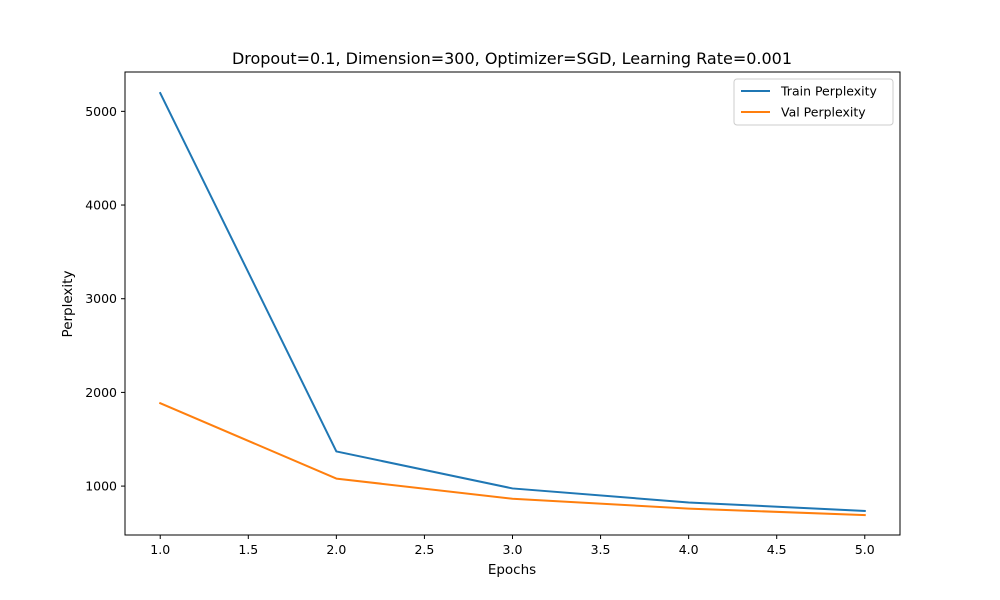 The width and height of the screenshot is (1000, 600). I want to click on legend-label-val-perplexity: Val Perplexity, so click(823, 112).